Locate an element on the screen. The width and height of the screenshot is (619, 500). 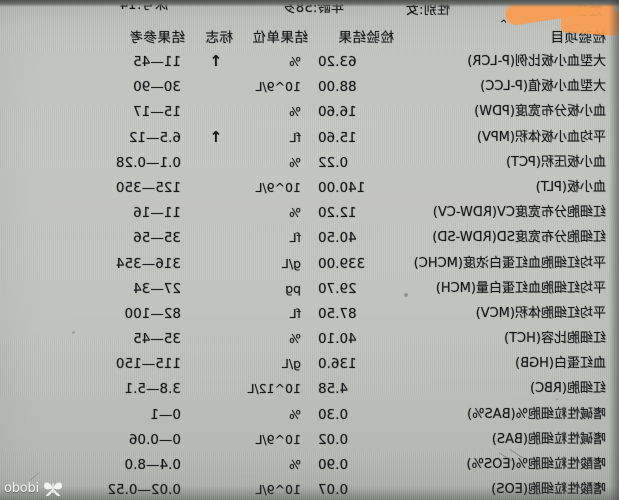
row-item-name: 大型血小板比例(P-LCR) is located at coordinates (536, 61).